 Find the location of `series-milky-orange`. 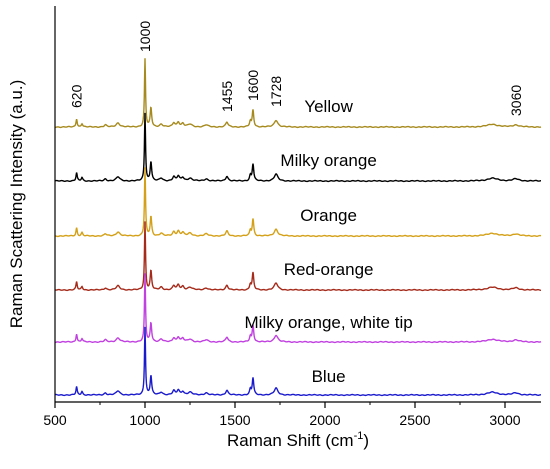

series-milky-orange is located at coordinates (298, 147).